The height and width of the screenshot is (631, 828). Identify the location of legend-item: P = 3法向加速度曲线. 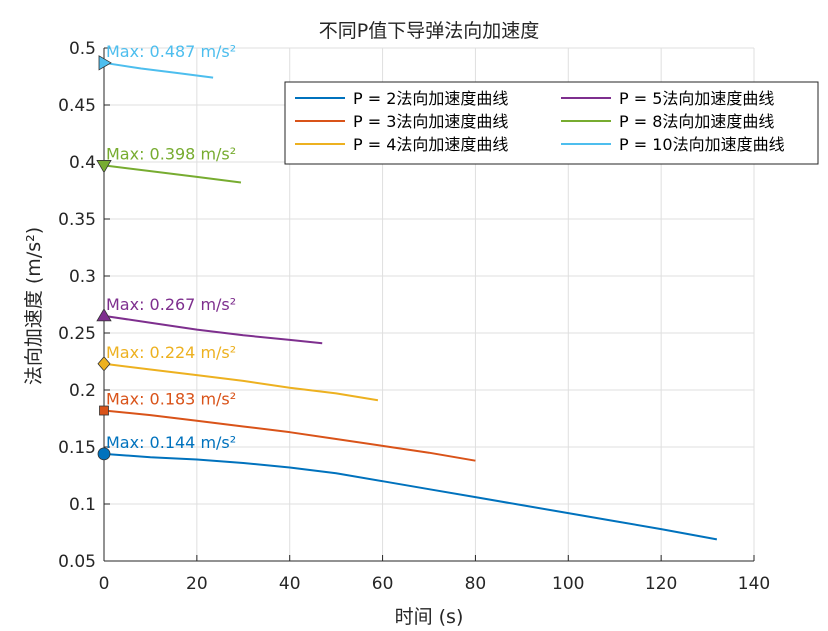
(401, 121).